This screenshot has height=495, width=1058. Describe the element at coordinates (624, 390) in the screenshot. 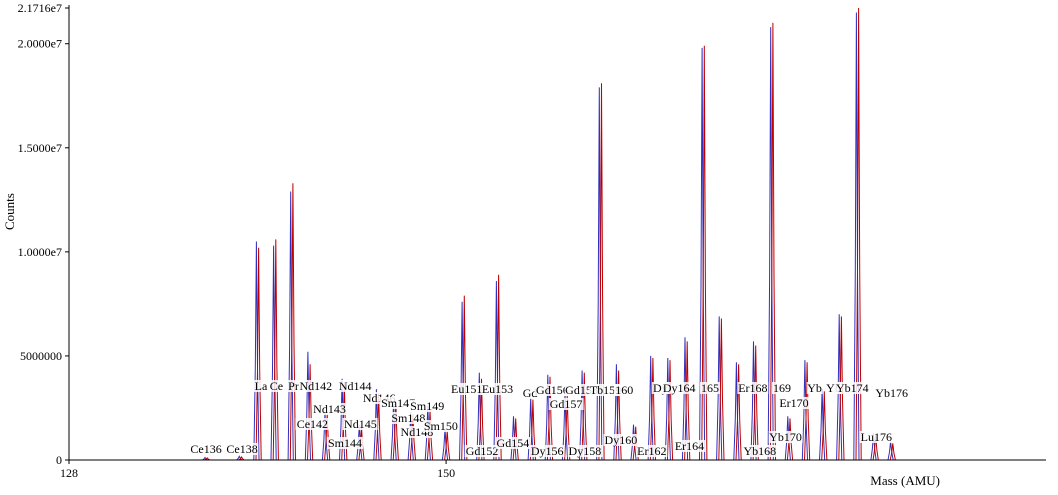

I see `peak-label: 160` at that location.